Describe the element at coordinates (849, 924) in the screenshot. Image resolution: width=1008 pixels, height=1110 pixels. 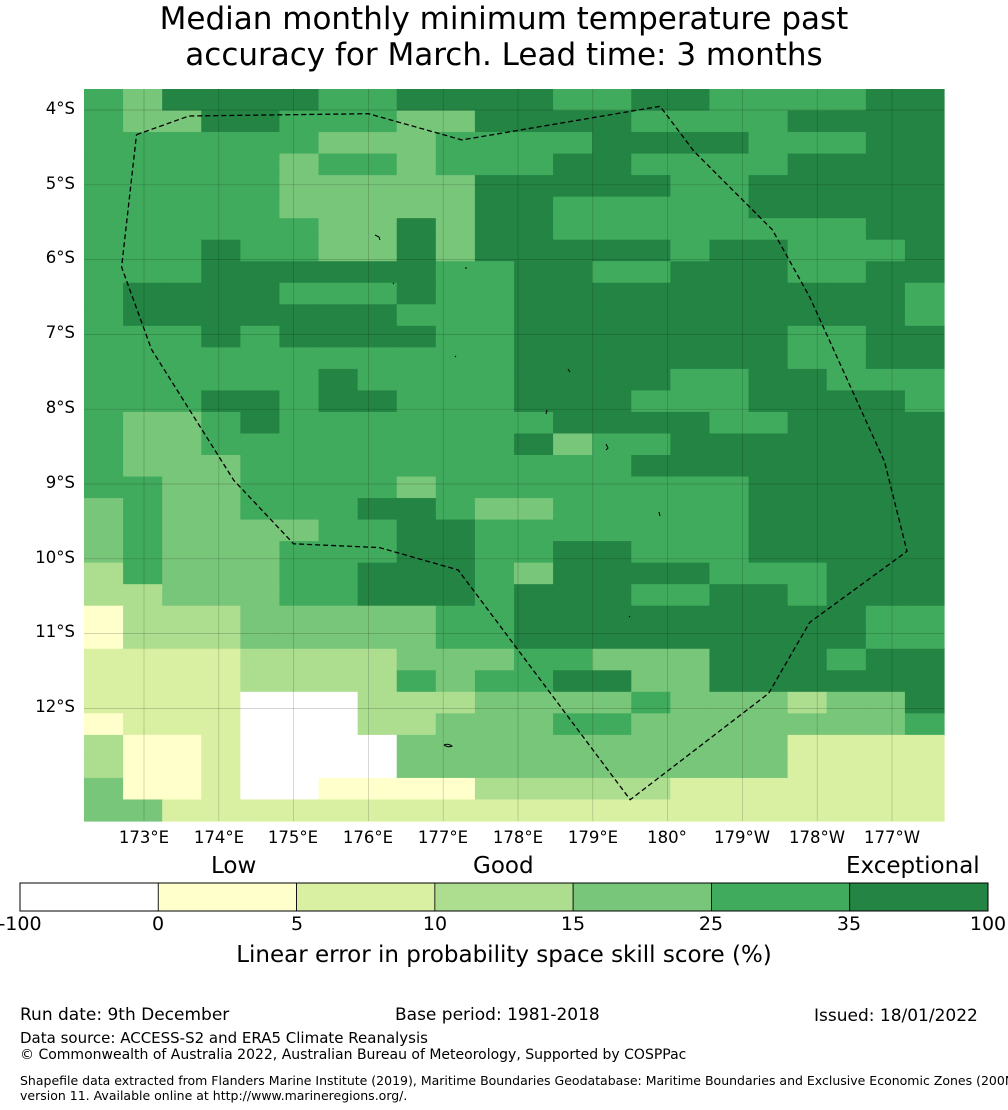
I see `colorbar-tick-label: 35` at that location.